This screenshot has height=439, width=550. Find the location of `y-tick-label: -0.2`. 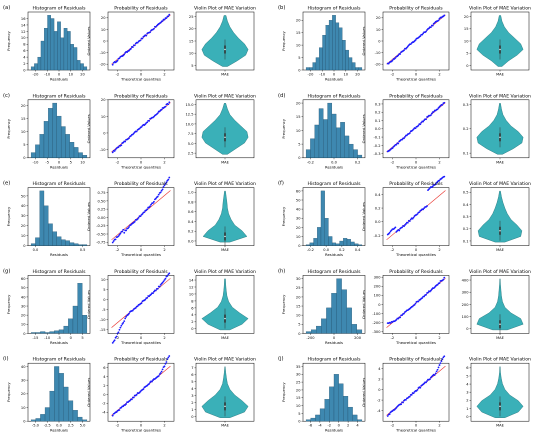

y-tick-label: -0.2 is located at coordinates (376, 146).